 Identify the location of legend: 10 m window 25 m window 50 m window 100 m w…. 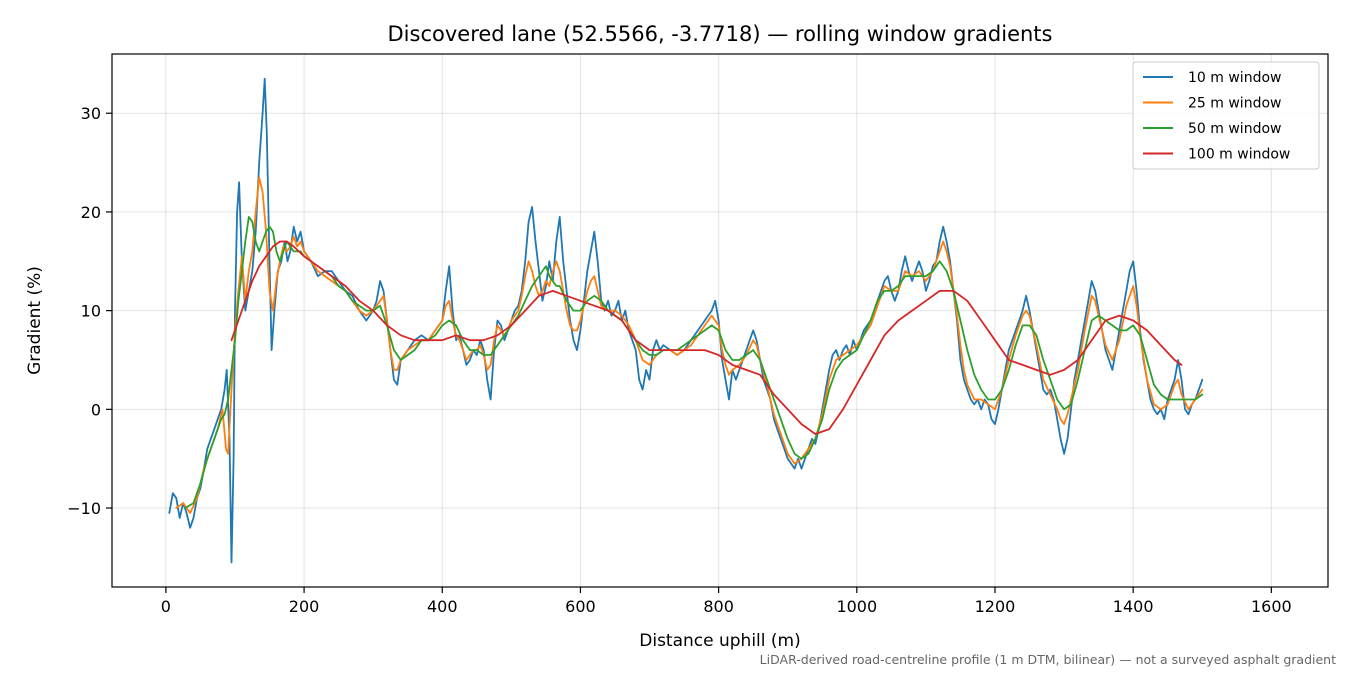
(1226, 115).